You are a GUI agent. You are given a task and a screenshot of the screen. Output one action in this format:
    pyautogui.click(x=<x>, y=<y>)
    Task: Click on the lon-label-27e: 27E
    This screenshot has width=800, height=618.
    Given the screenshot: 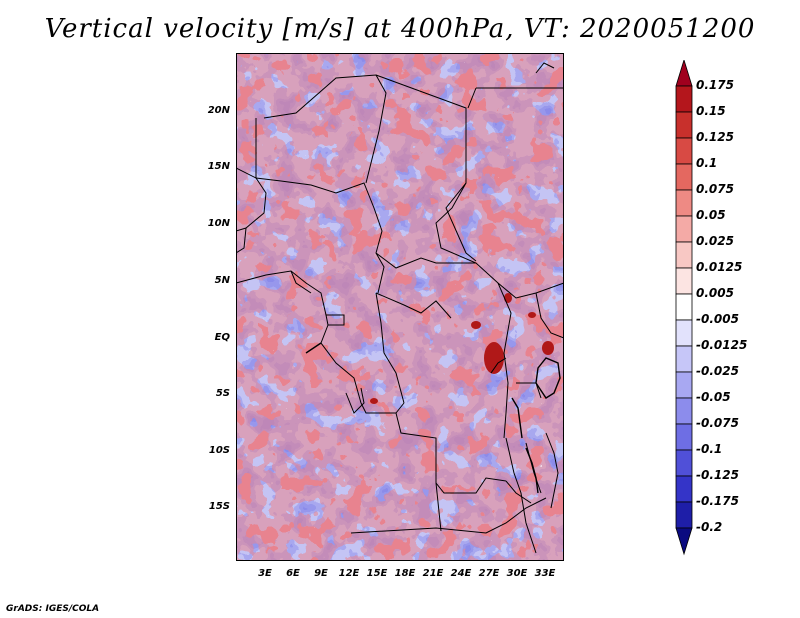 What is the action you would take?
    pyautogui.click(x=489, y=573)
    